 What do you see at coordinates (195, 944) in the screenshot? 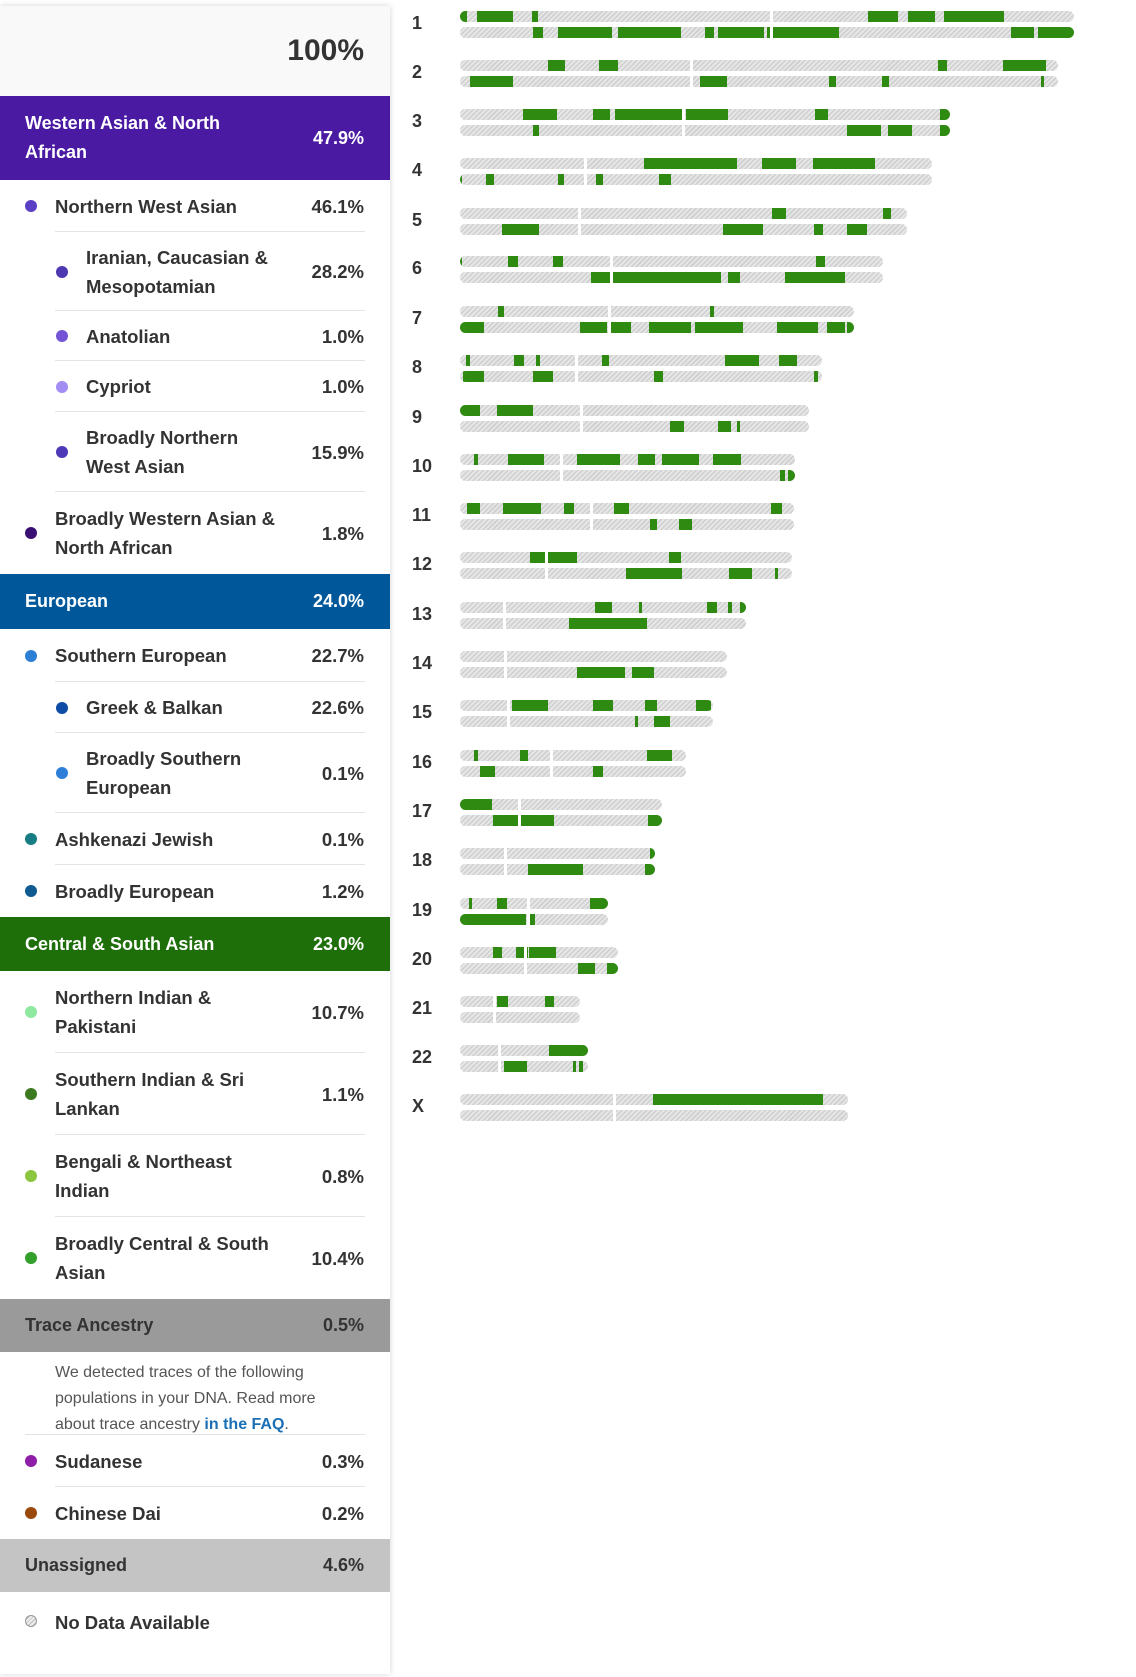
I see `section-header-csa: Central & South Asian 23.0%` at bounding box center [195, 944].